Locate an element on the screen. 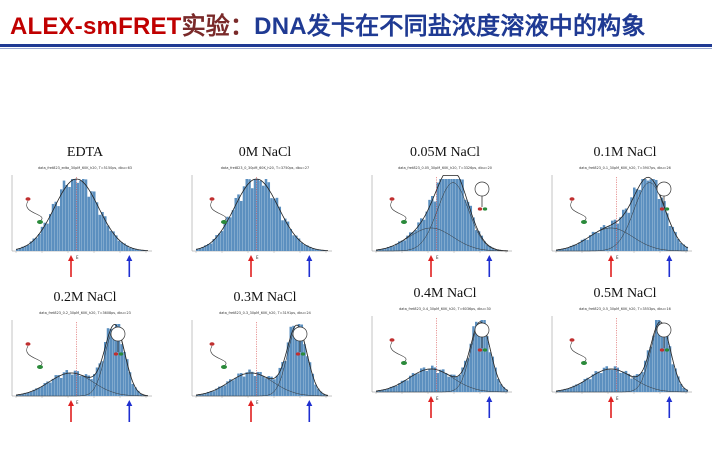  donor-dye-icon is located at coordinates (40, 222).